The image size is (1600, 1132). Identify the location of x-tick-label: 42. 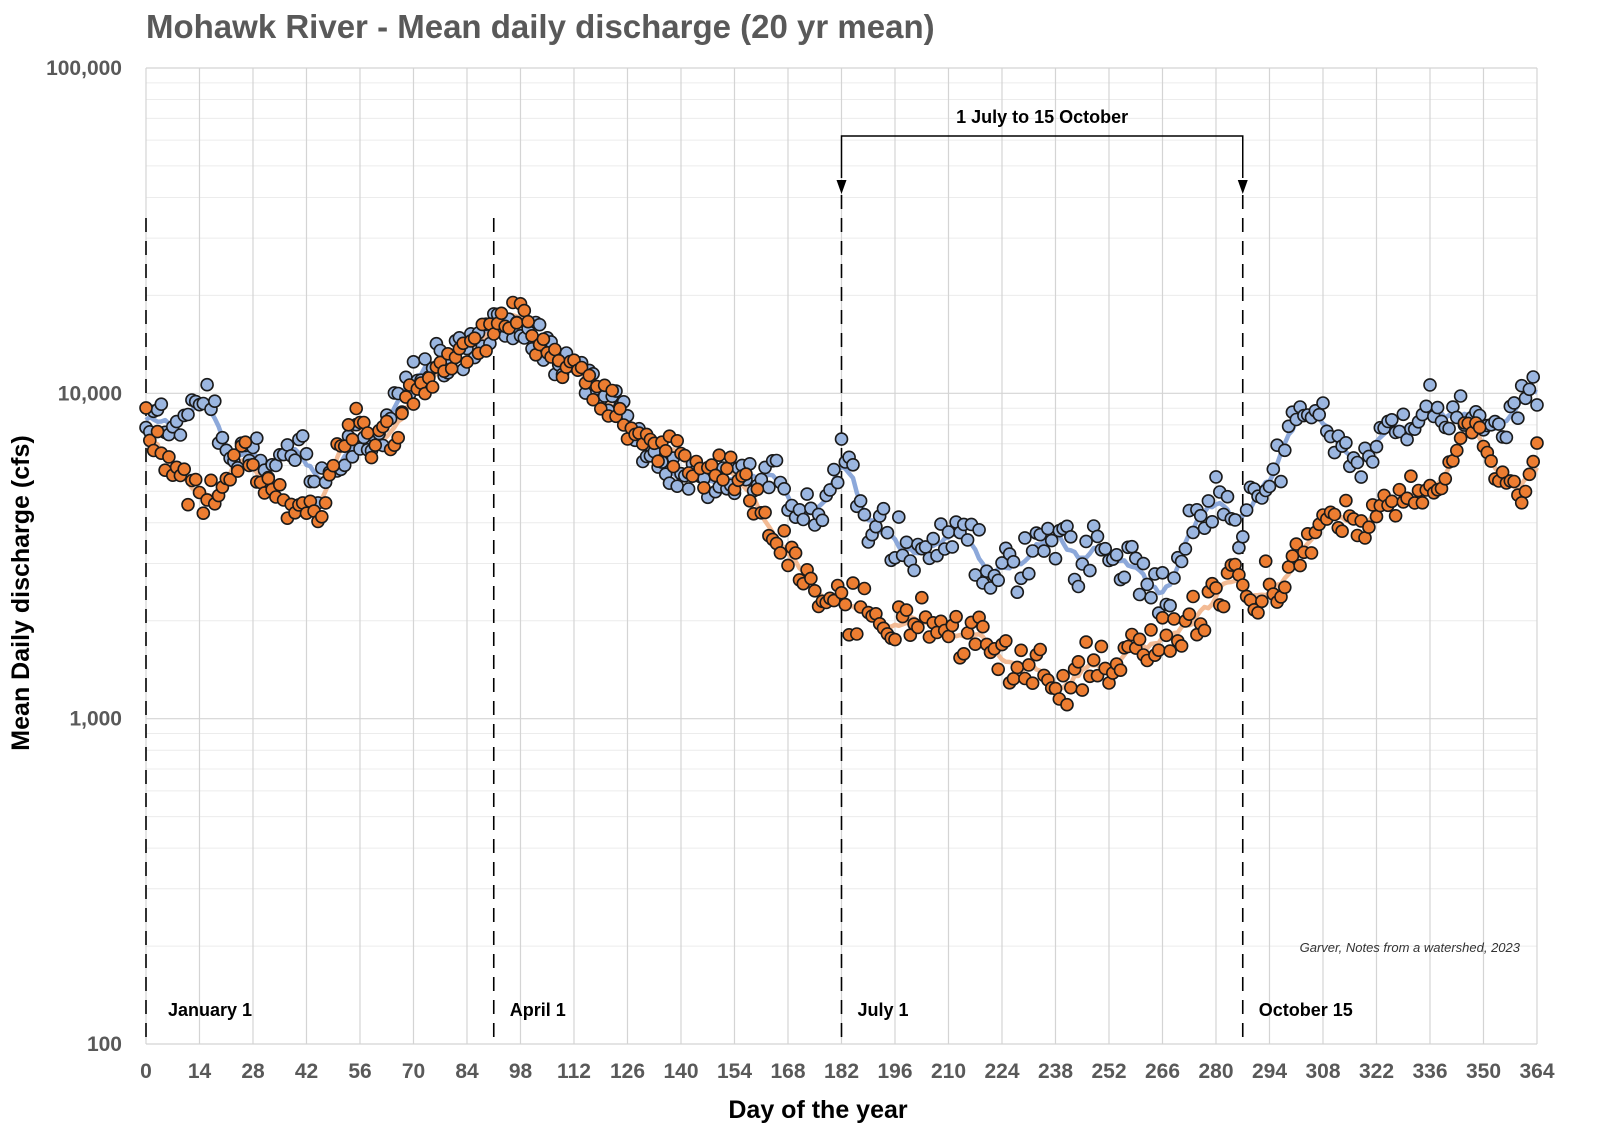
(306, 1071).